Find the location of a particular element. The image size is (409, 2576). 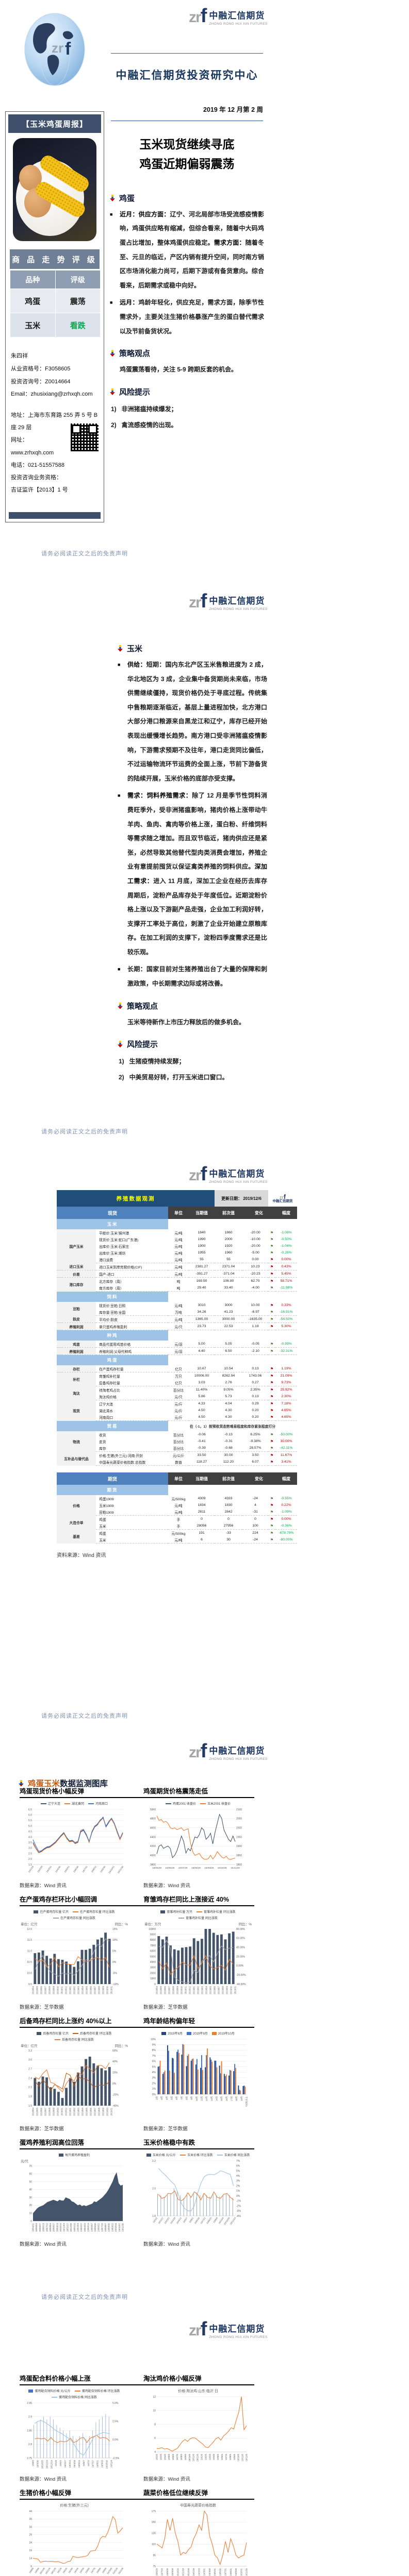

svg-text: 13月 is located at coordinates (212, 2098).